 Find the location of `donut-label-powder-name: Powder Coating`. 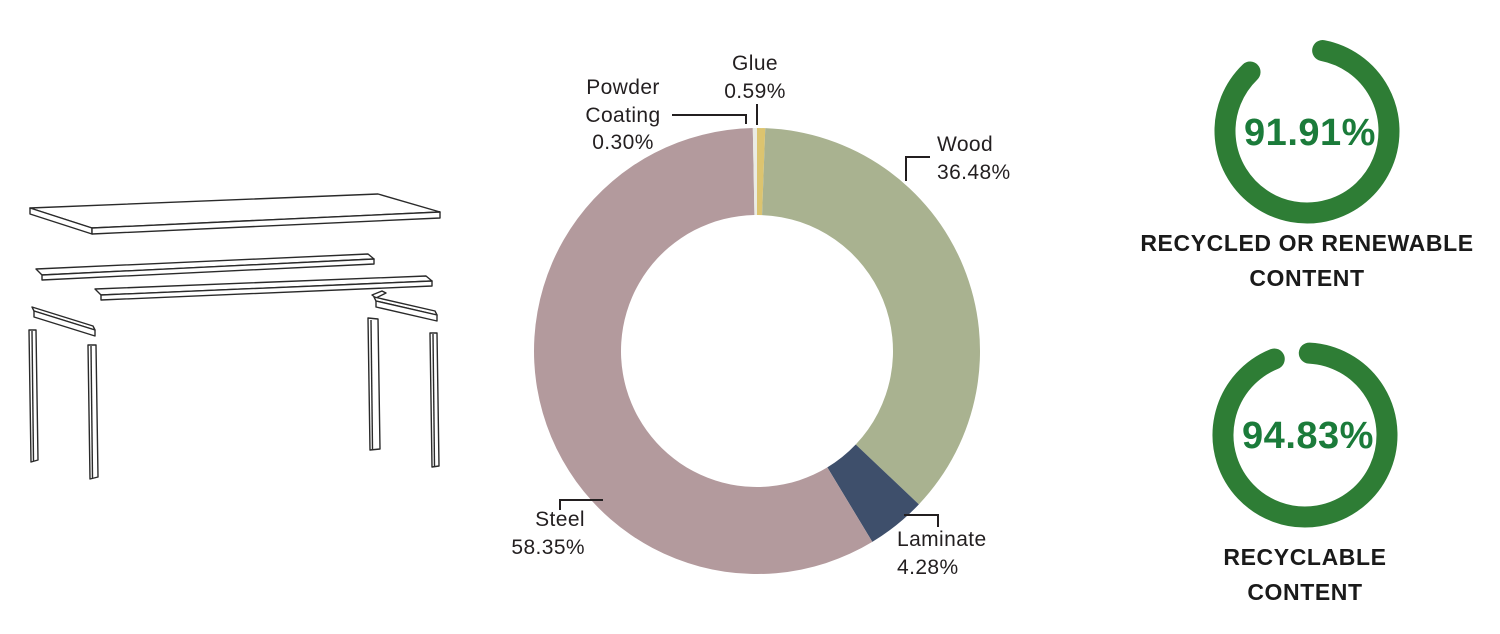

donut-label-powder-name: Powder Coating is located at coordinates (623, 101).